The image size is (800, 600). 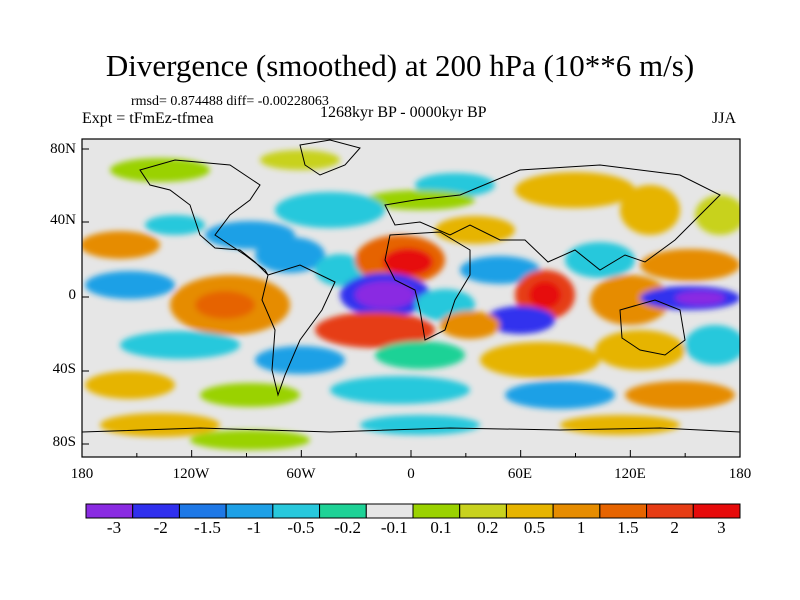 What do you see at coordinates (72, 295) in the screenshot?
I see `lat-label: 0` at bounding box center [72, 295].